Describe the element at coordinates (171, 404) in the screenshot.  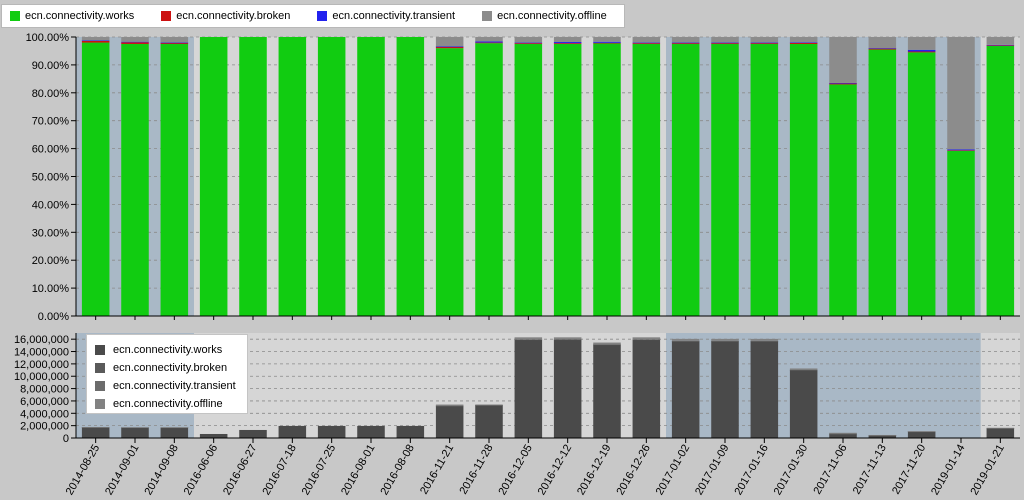
I see `legend-bottom-item-offline: ecn.connectivity.offline` at that location.